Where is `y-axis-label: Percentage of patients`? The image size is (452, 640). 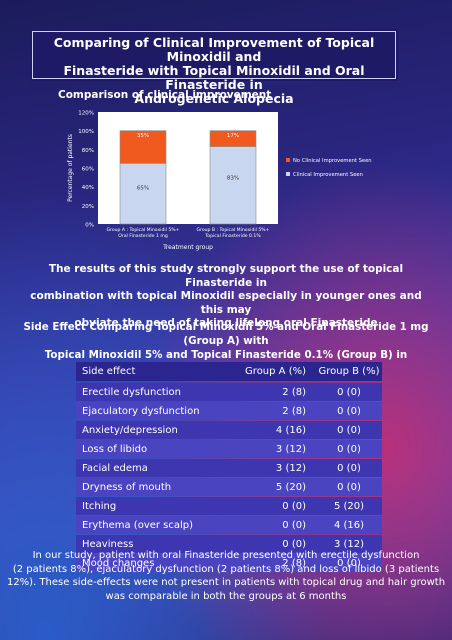
y-axis-label: Percentage of patients is located at coordinates (70, 168).